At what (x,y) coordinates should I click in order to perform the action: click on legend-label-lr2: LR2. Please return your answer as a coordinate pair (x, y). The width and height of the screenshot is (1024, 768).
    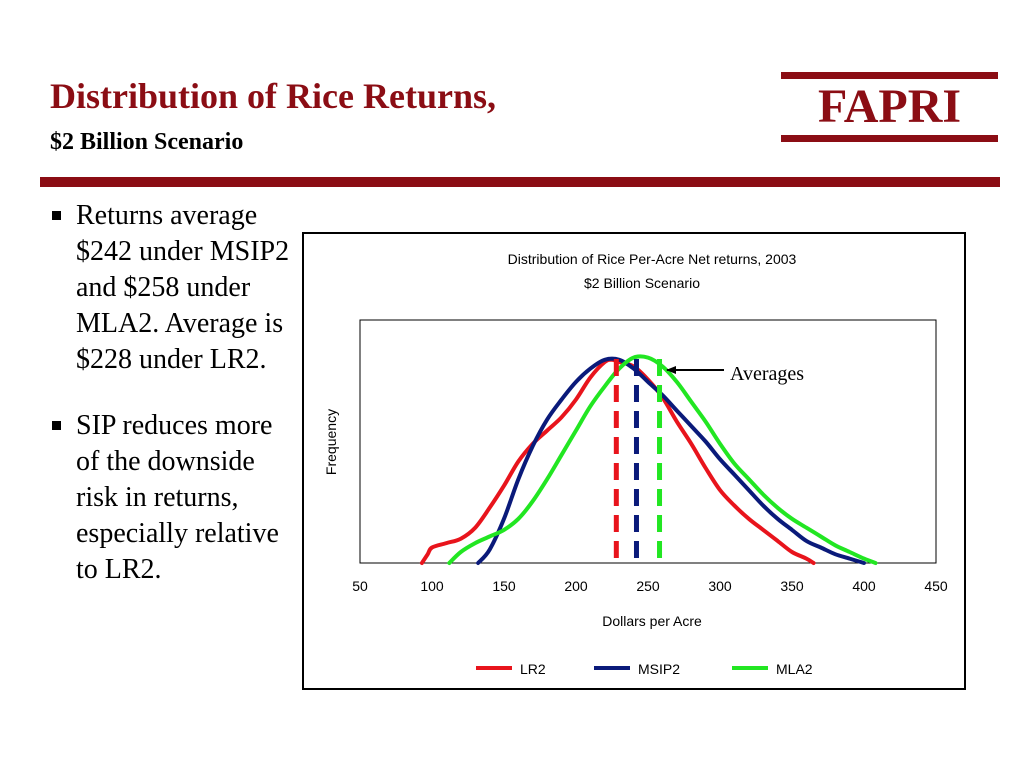
    Looking at the image, I should click on (533, 669).